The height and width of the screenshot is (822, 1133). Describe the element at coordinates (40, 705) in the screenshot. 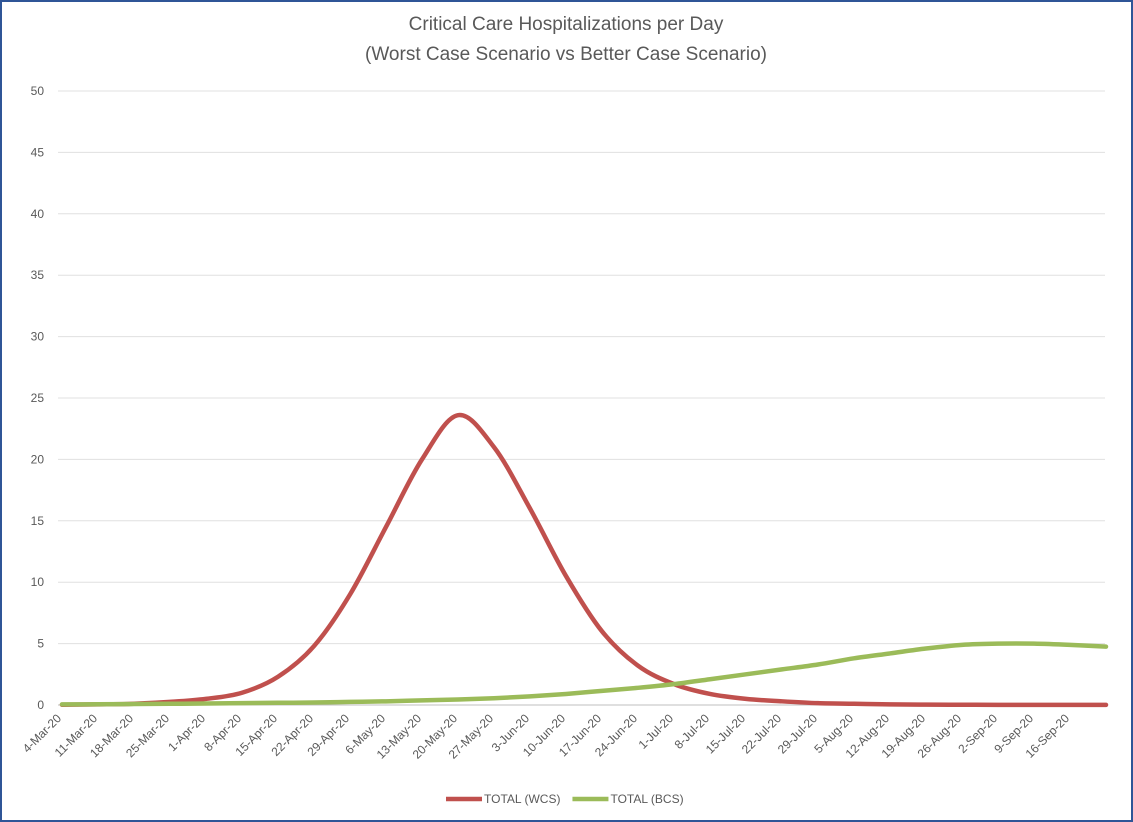

I see `y-tick-label: 0` at that location.